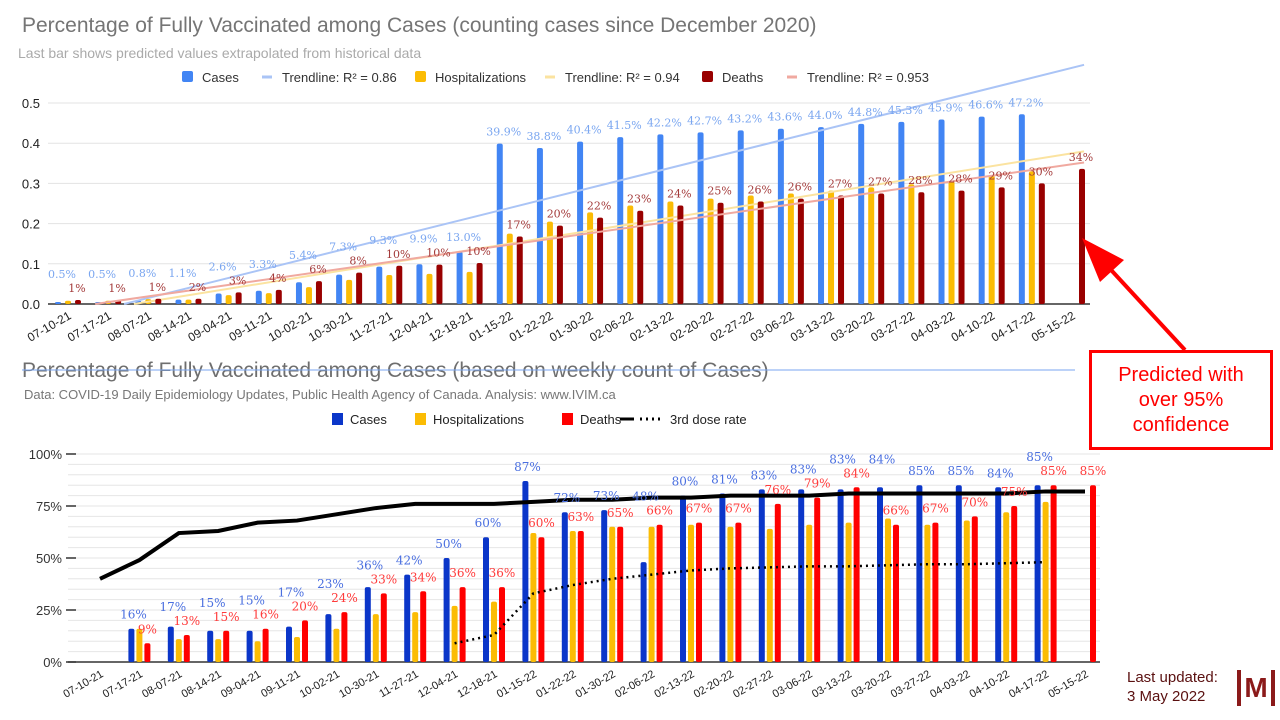  What do you see at coordinates (263, 264) in the screenshot?
I see `data-label: 3.3%` at bounding box center [263, 264].